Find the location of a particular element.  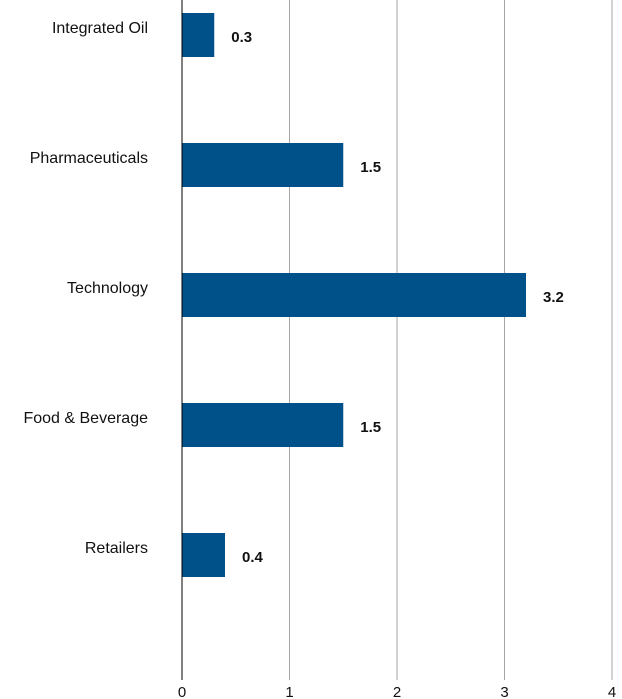

value-label: 0.4 is located at coordinates (253, 557).